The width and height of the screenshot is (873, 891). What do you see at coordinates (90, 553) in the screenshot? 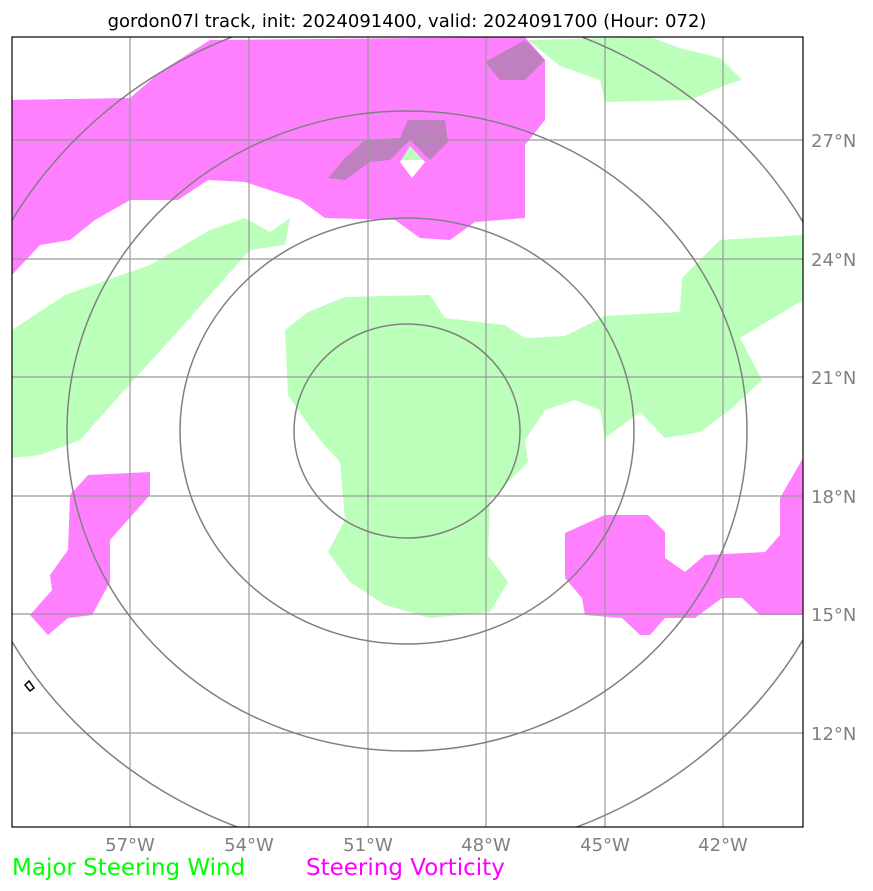
I see `vorticity-region-southwest` at bounding box center [90, 553].